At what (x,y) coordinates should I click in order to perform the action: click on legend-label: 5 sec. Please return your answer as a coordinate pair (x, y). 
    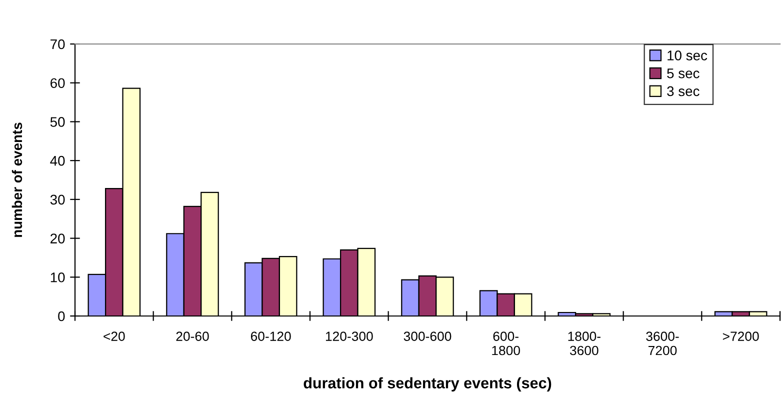
    Looking at the image, I should click on (683, 73).